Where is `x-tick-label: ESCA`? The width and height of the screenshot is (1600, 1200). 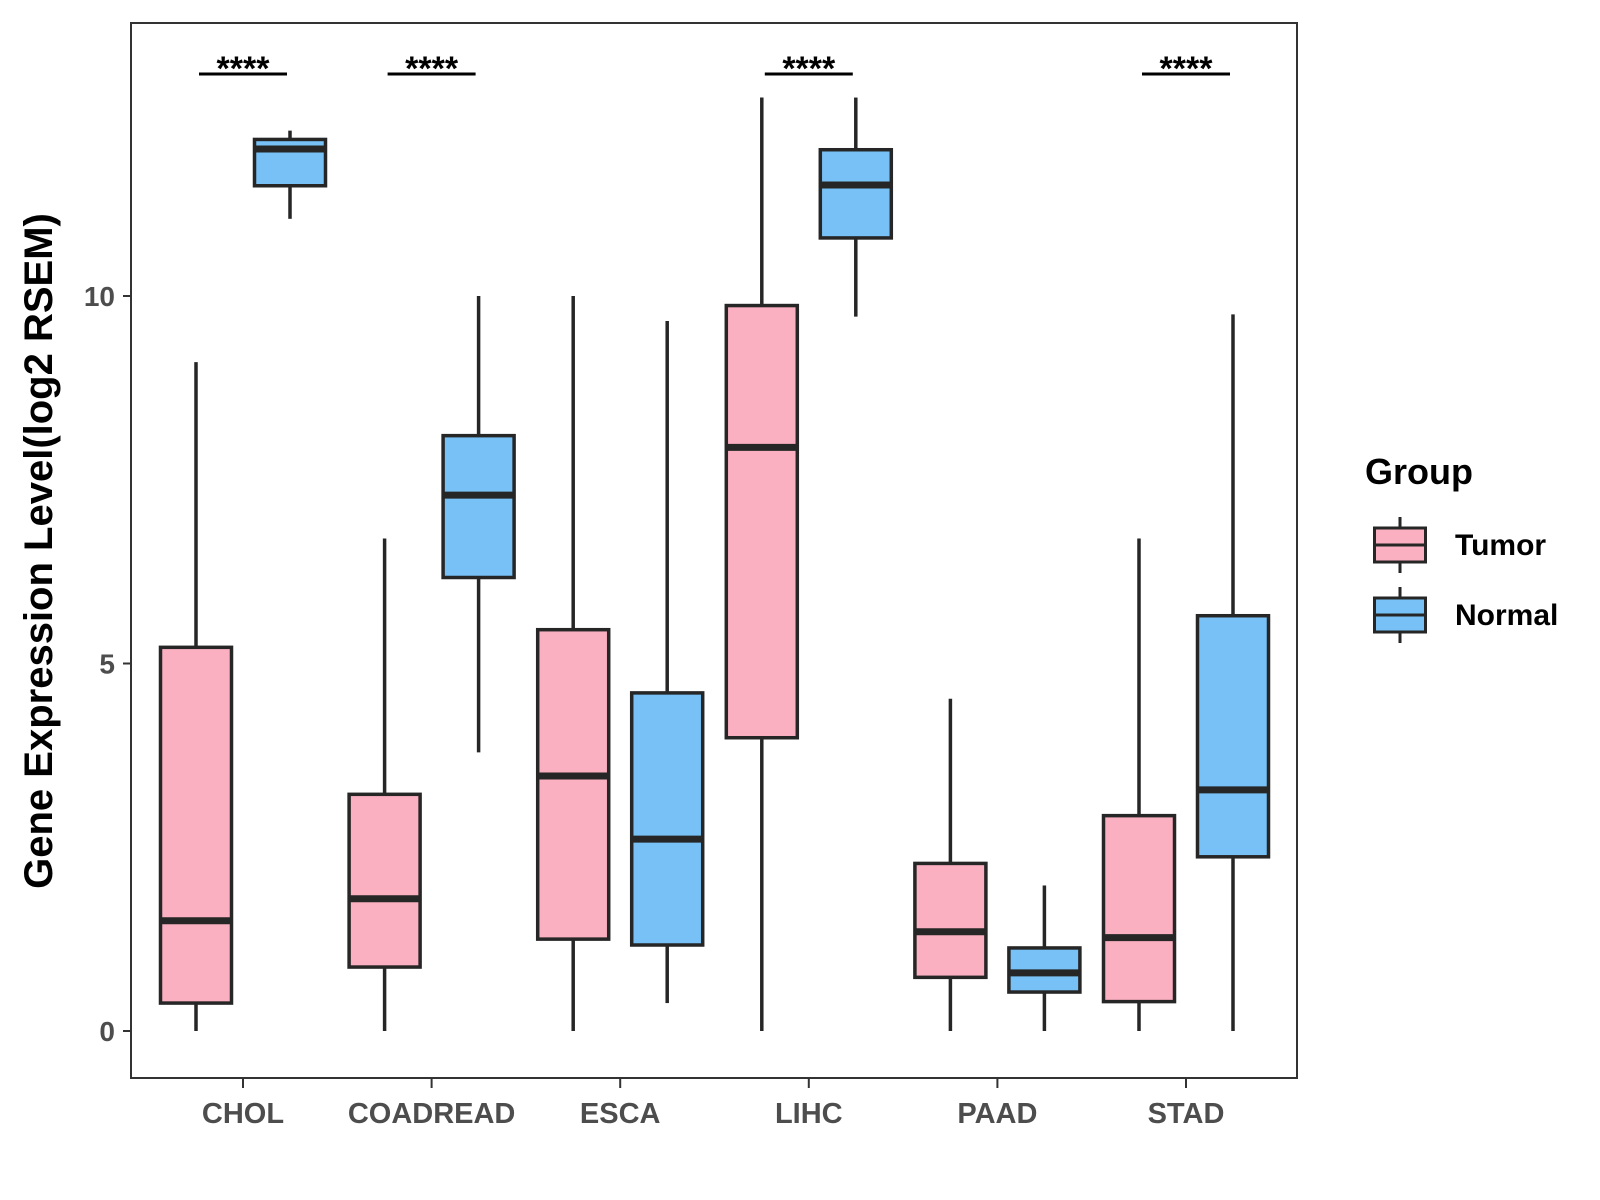 x-tick-label: ESCA is located at coordinates (620, 1114).